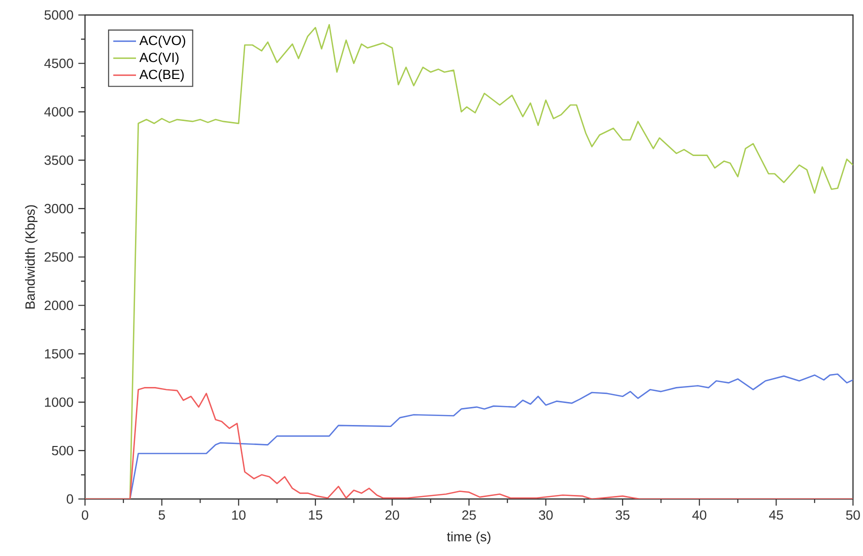 The height and width of the screenshot is (556, 863). Describe the element at coordinates (59, 160) in the screenshot. I see `y-tick-label: 3500` at that location.